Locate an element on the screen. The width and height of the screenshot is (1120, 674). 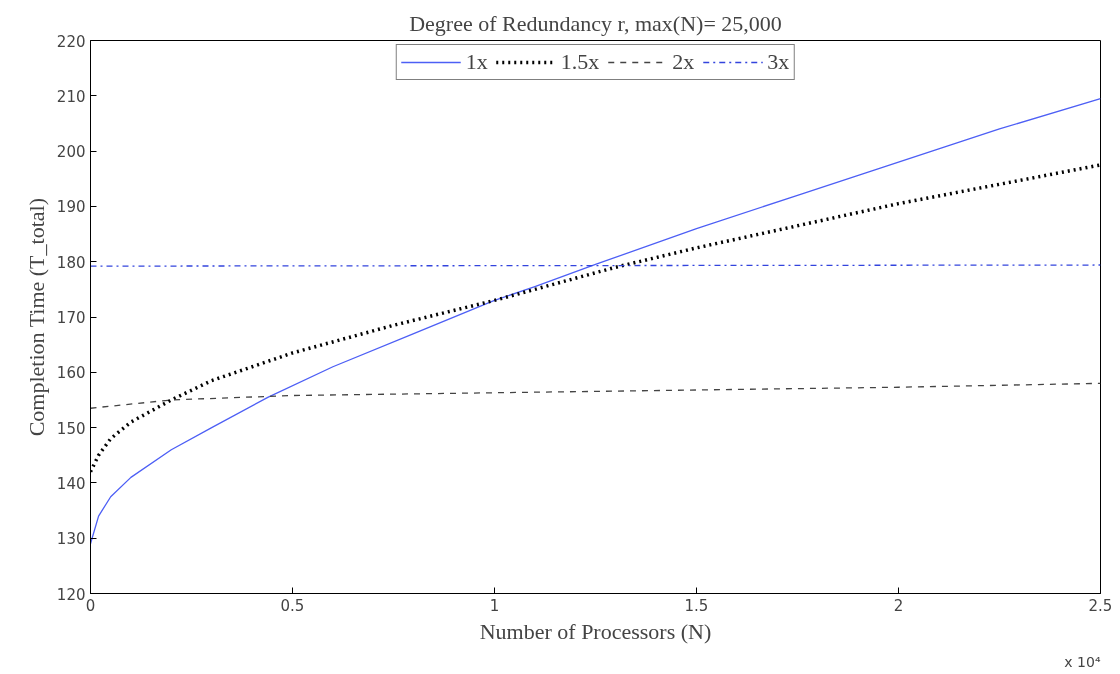
y-tick-label: 170 is located at coordinates (71, 318).